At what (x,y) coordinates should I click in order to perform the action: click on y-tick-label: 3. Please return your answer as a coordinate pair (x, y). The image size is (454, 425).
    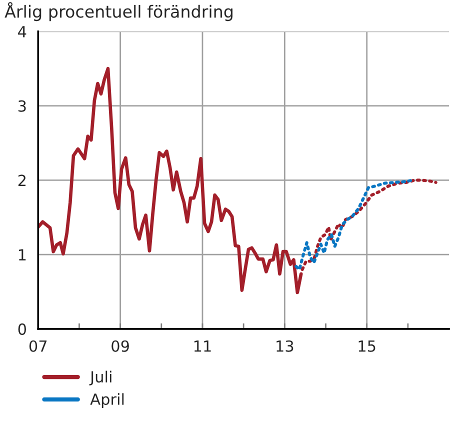
    Looking at the image, I should click on (22, 106).